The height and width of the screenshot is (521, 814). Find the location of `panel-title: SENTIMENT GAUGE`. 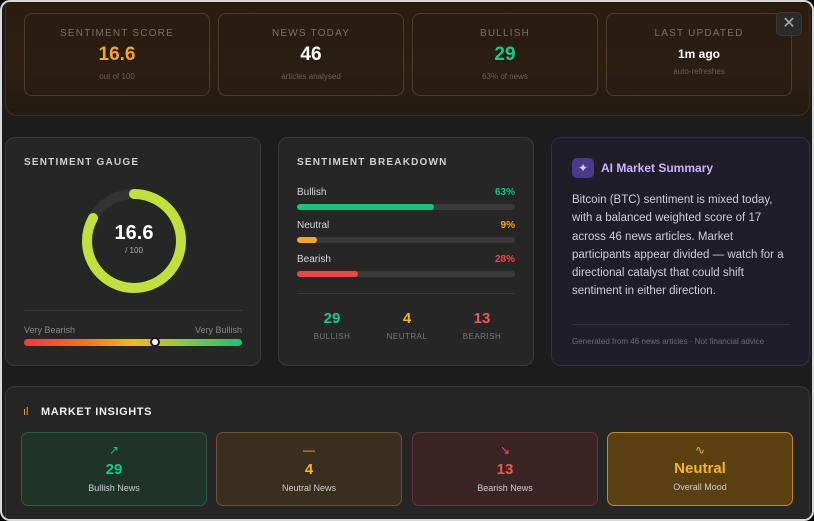

panel-title: SENTIMENT GAUGE is located at coordinates (82, 162).